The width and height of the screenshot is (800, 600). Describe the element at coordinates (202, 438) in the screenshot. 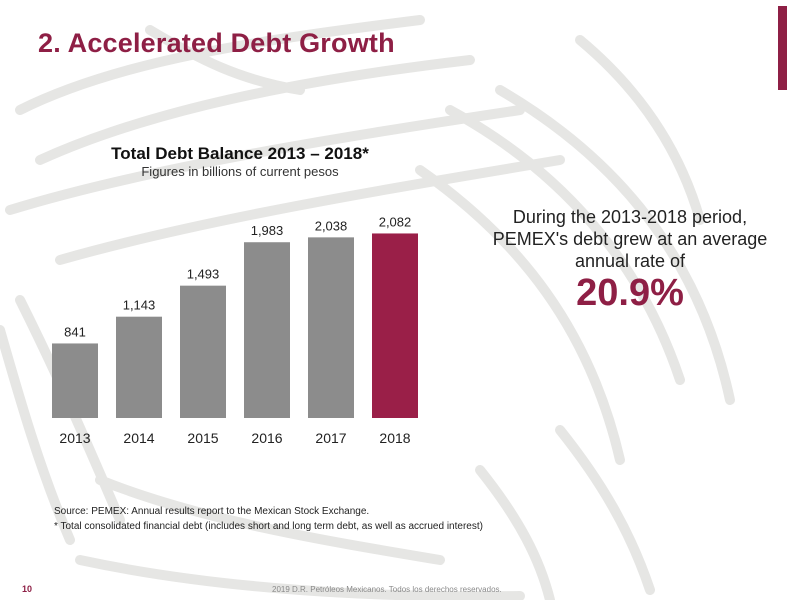

I see `x-tick-2015: 2015` at that location.